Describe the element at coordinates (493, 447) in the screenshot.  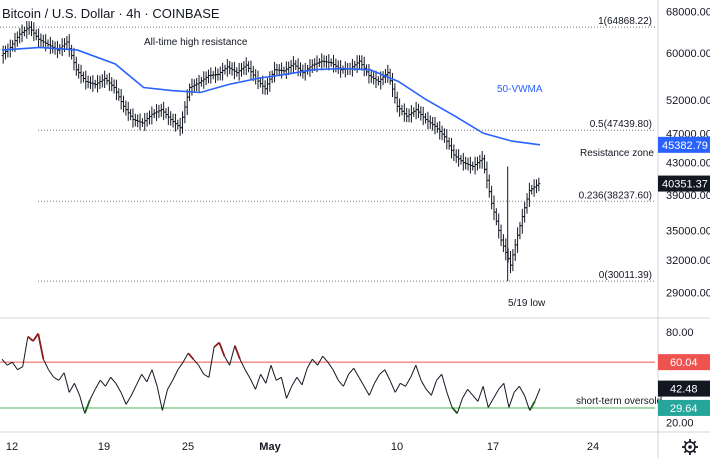
I see `x-tick-label: 17` at that location.